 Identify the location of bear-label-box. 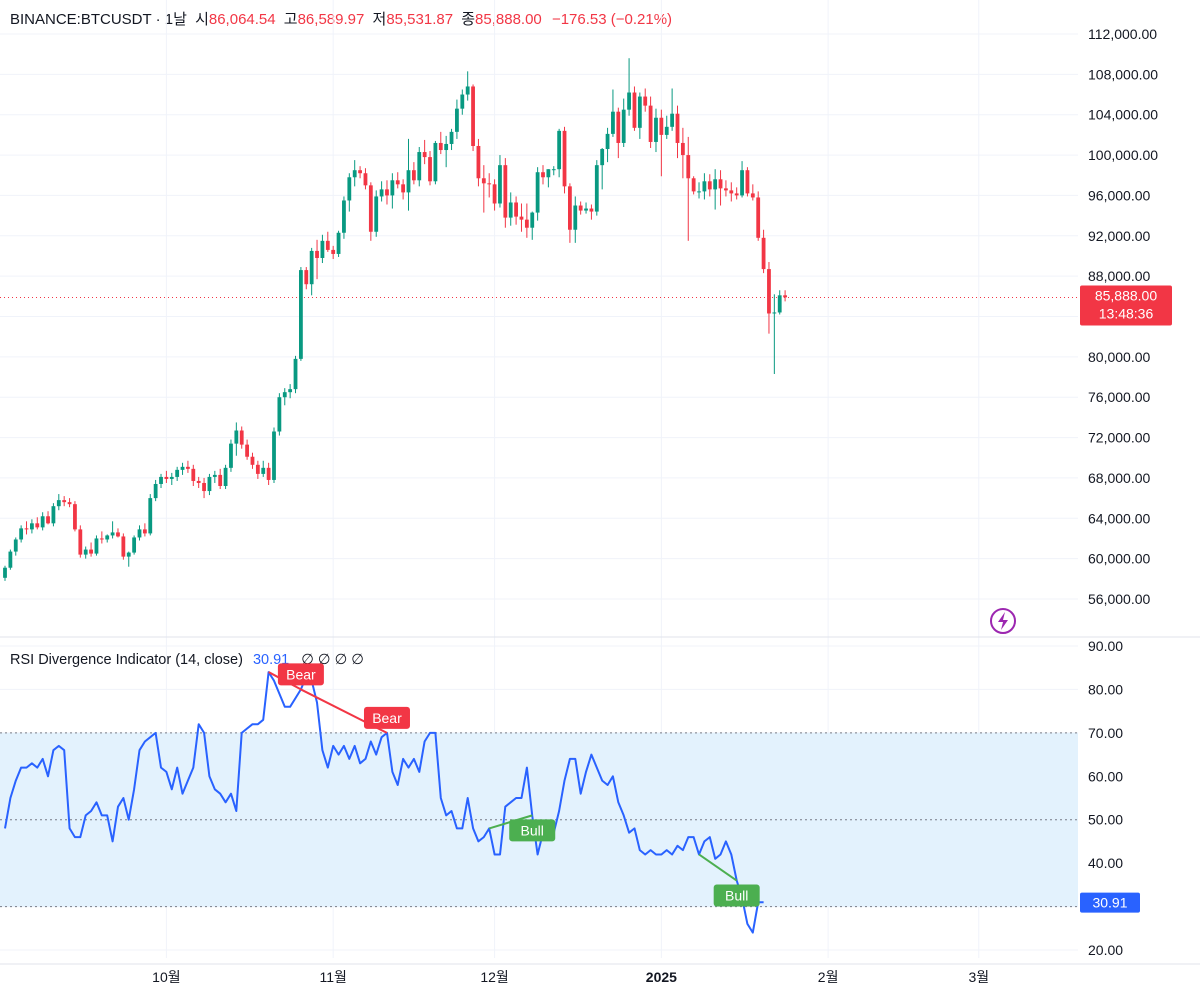
(386, 717).